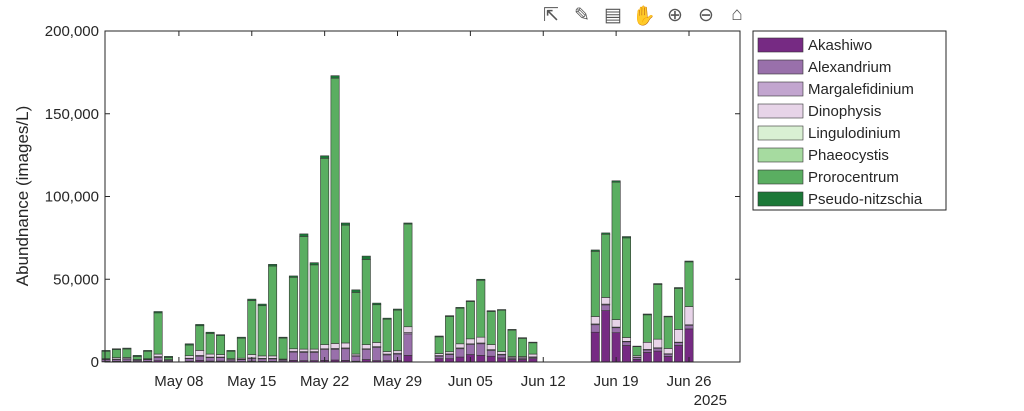 Image resolution: width=1024 pixels, height=411 pixels. Describe the element at coordinates (829, 133) in the screenshot. I see `legend-item-lingulodinium: Lingulodinium` at that location.